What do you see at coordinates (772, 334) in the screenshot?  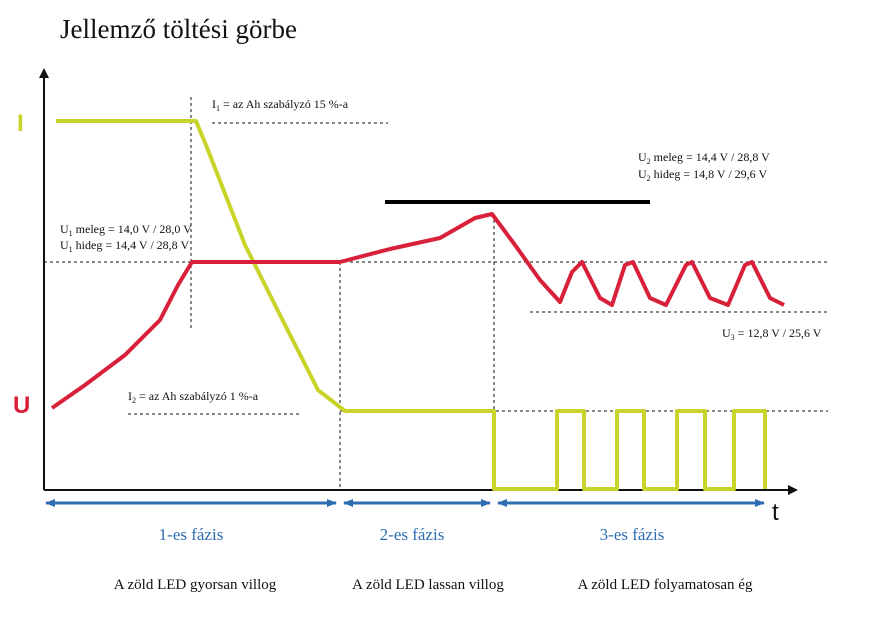 I see `u3-annotation: U3 = 12,8 V / 25,6 V` at bounding box center [772, 334].